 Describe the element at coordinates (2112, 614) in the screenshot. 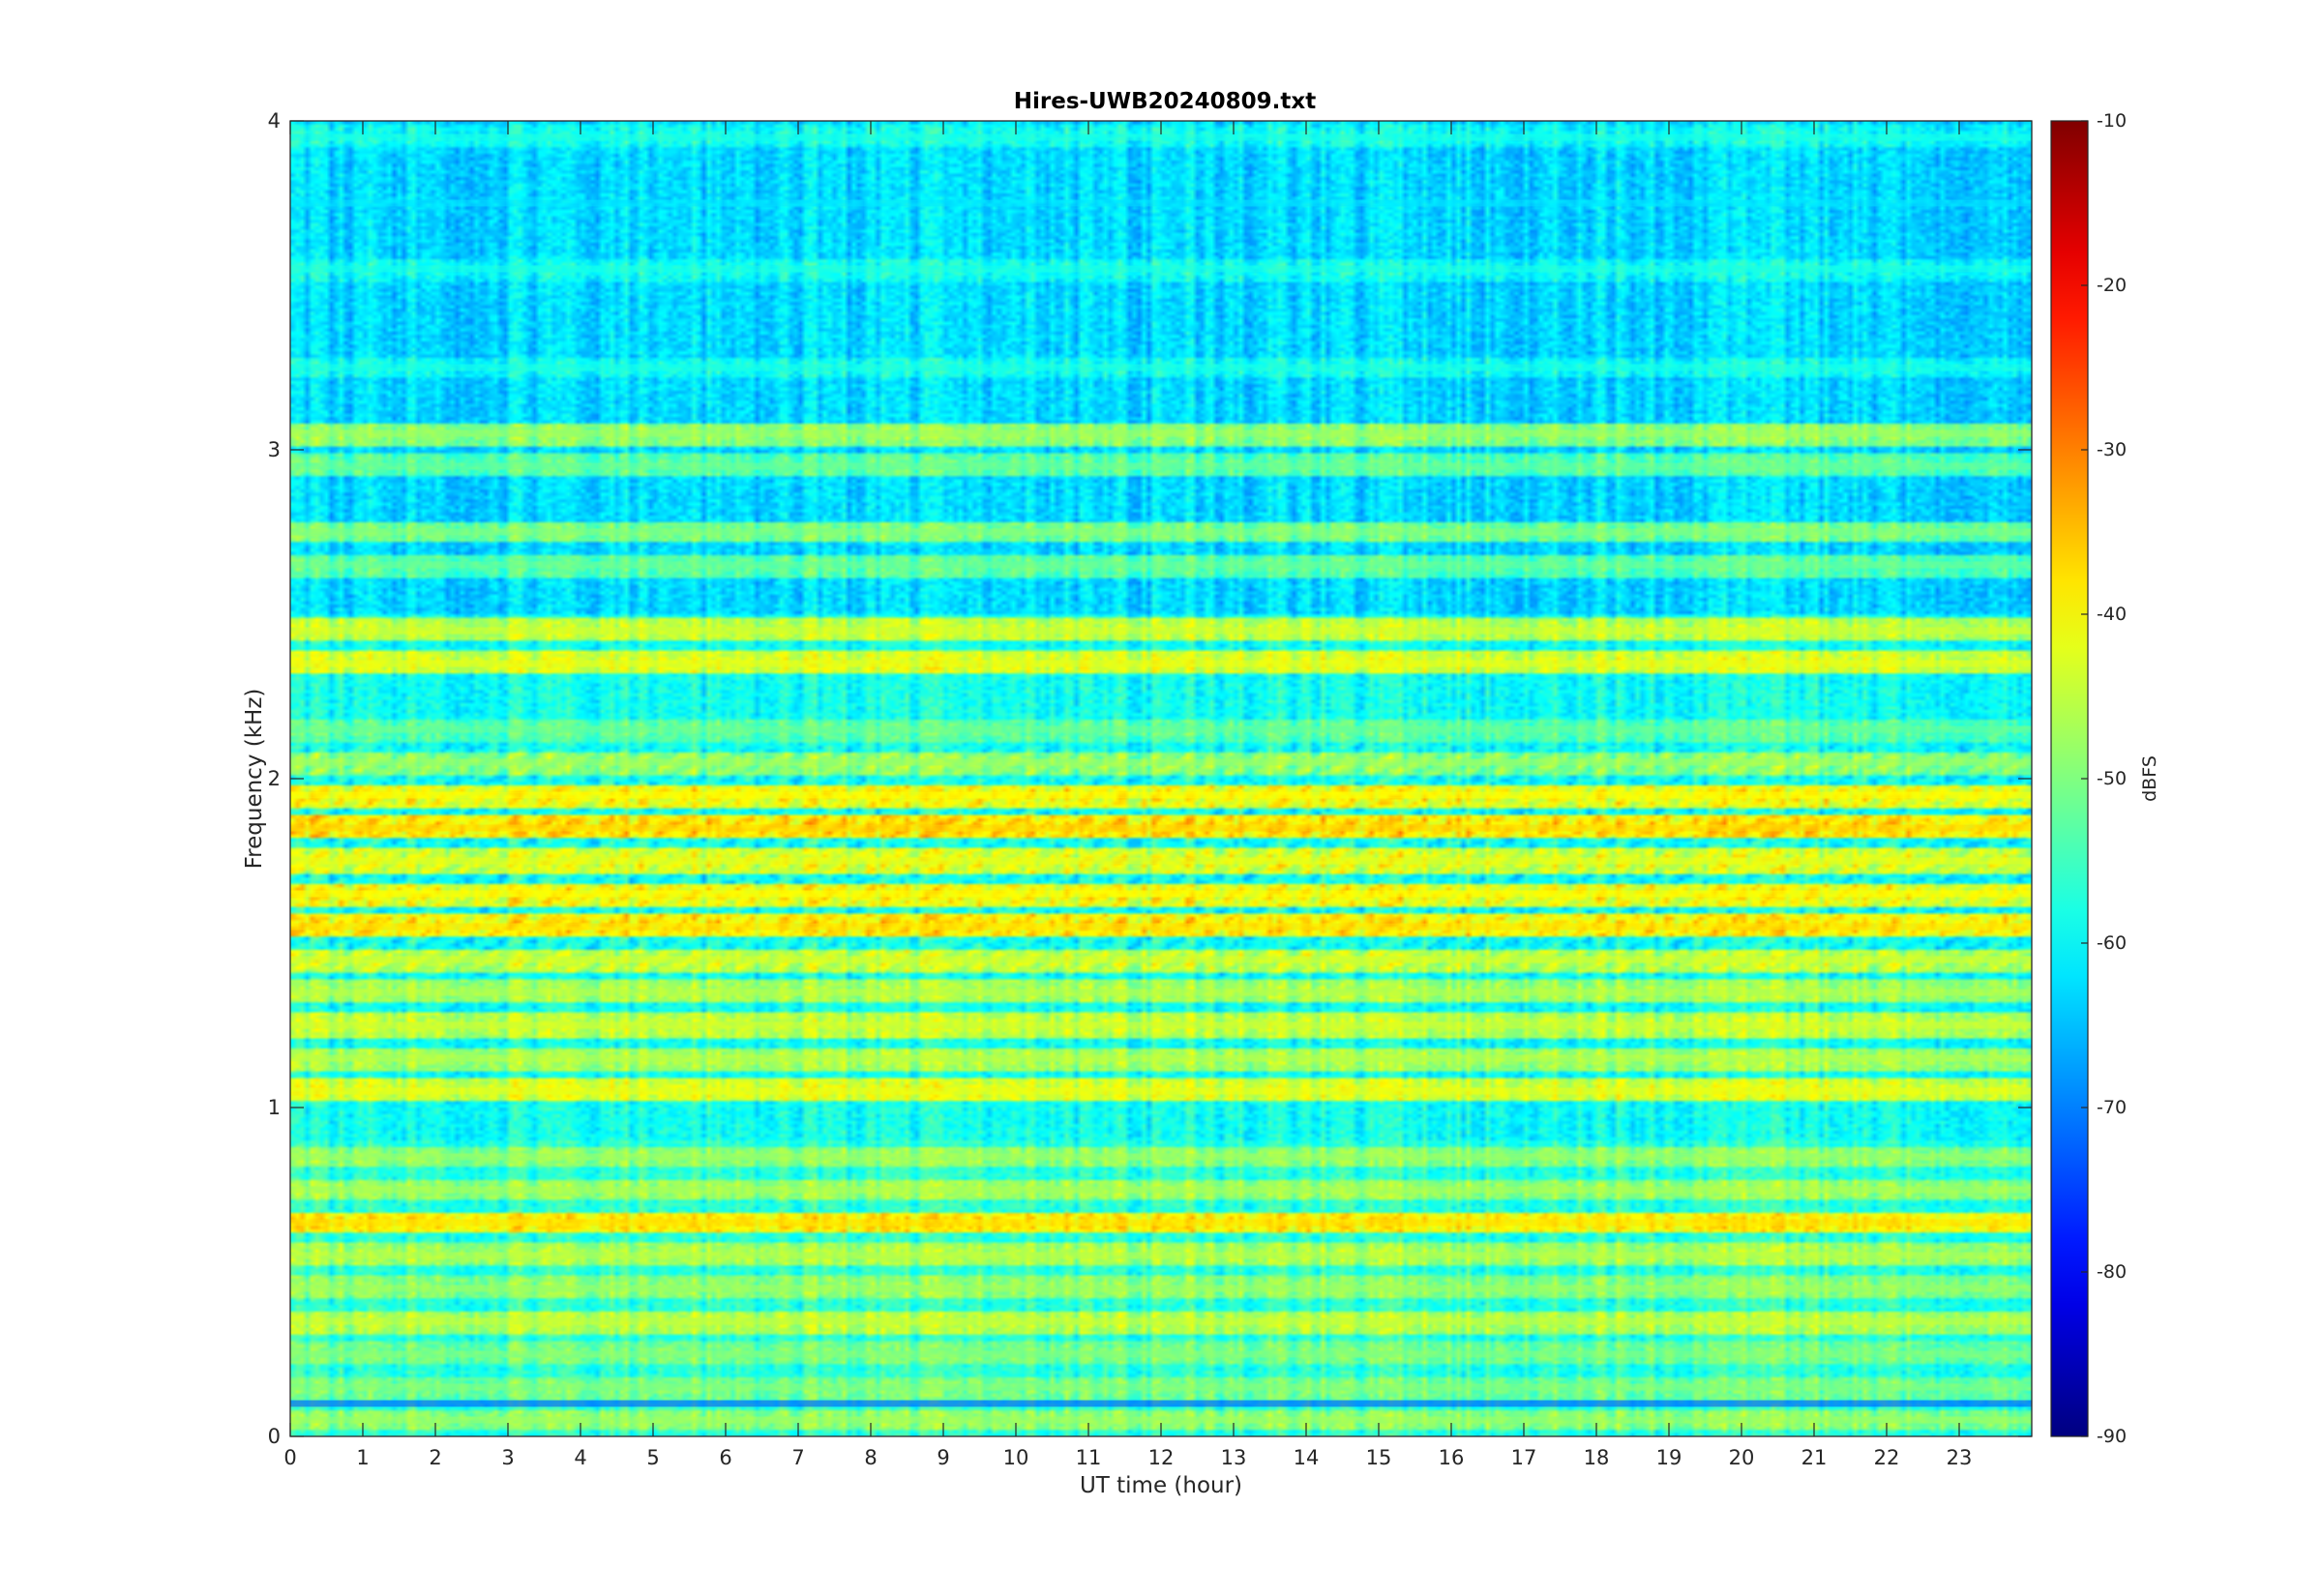

I see `colorbar-tick-label: -40` at that location.